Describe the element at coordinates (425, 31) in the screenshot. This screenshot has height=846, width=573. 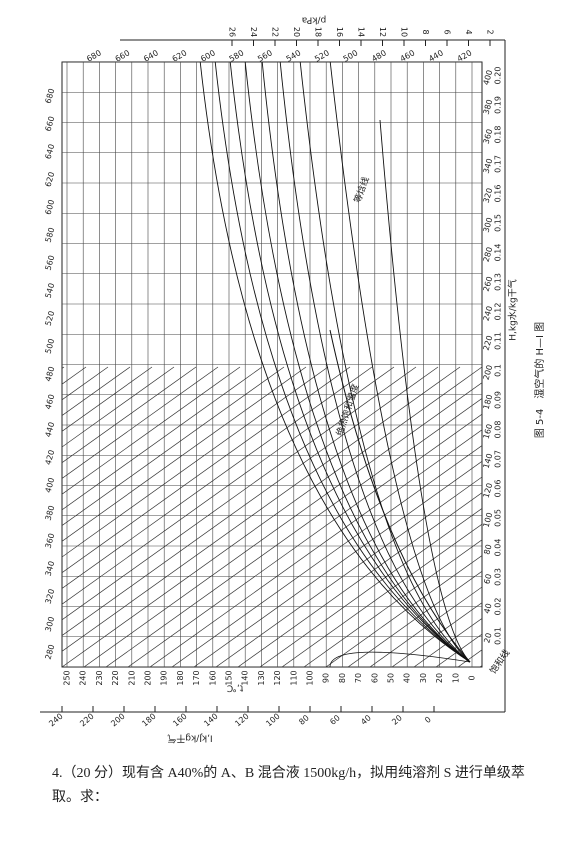
I see `p-tick-label: 8` at that location.